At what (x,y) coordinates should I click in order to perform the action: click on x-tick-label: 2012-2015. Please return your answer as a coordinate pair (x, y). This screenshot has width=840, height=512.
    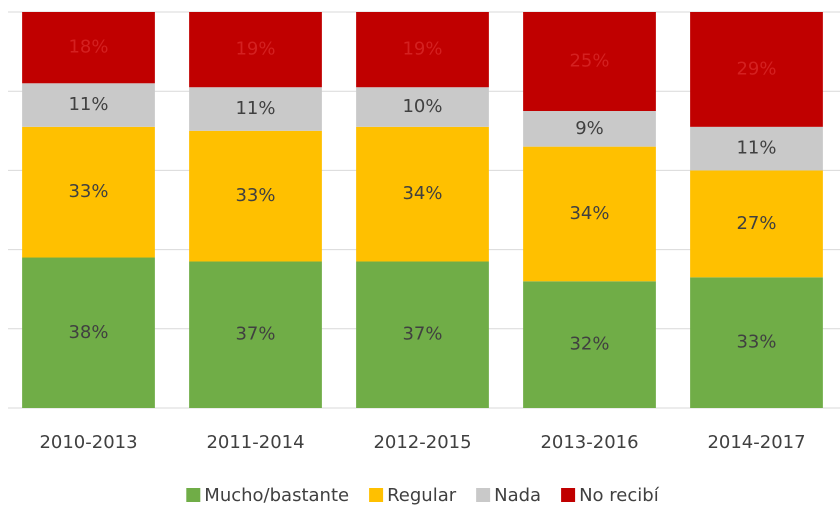
    Looking at the image, I should click on (422, 442).